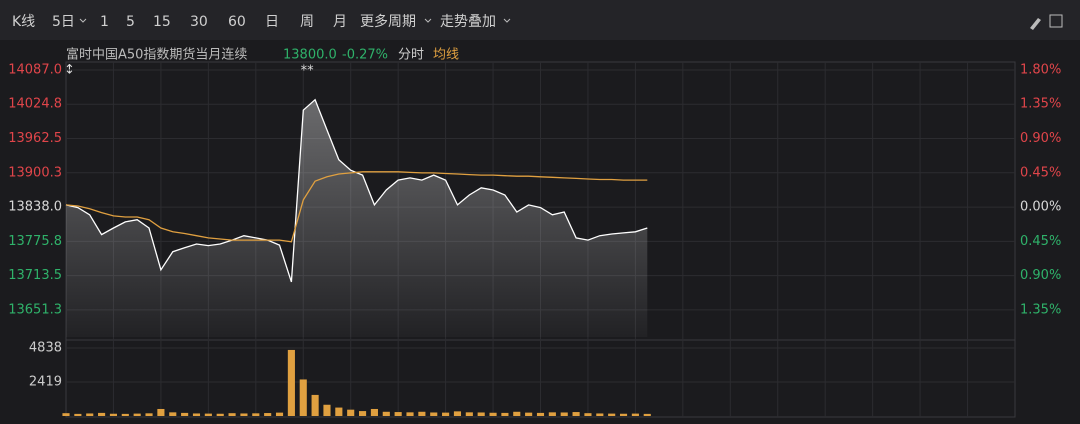 The image size is (1080, 424). What do you see at coordinates (365, 55) in the screenshot?
I see `change: -0.27%` at bounding box center [365, 55].